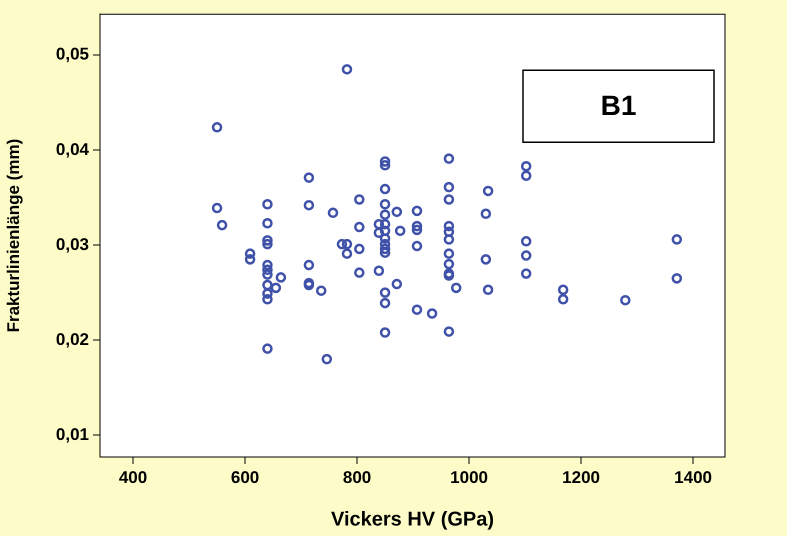 The image size is (787, 536). Describe the element at coordinates (72, 434) in the screenshot. I see `y-tick-label: 0,01` at that location.